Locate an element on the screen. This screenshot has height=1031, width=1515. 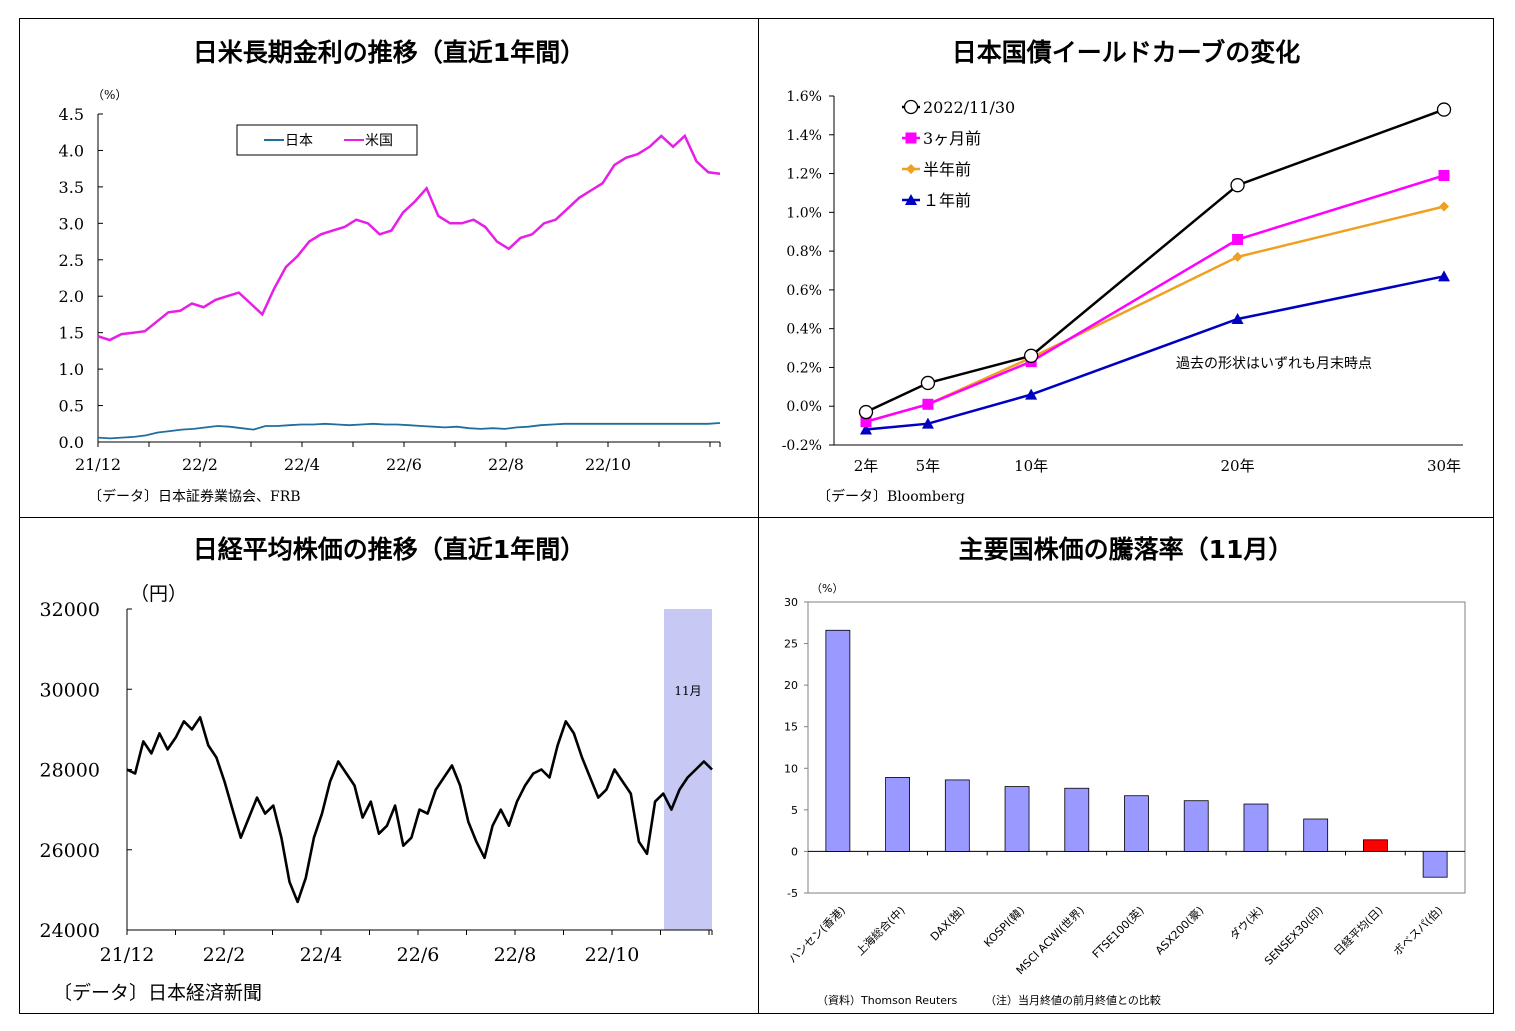
nikkei-highlight-label: 11月 is located at coordinates (687, 691).